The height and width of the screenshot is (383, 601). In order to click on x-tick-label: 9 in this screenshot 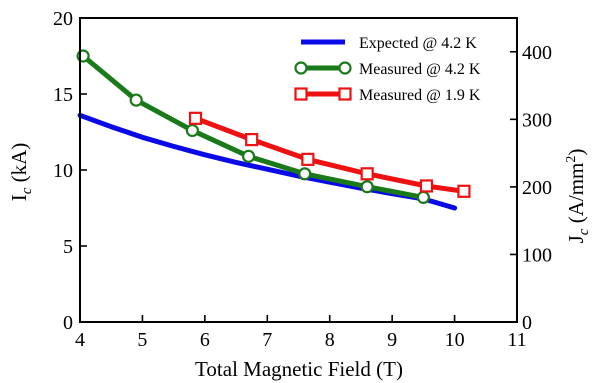, I will do `click(392, 340)`.